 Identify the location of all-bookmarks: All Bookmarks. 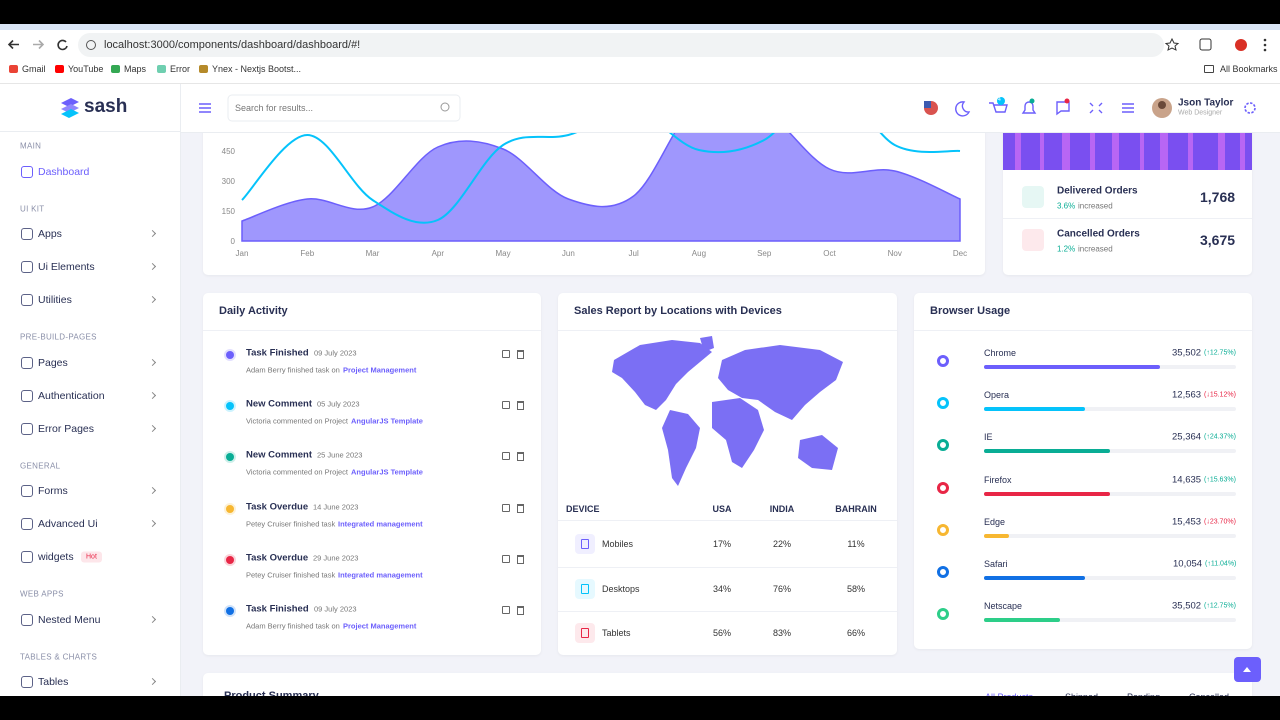
(1249, 69).